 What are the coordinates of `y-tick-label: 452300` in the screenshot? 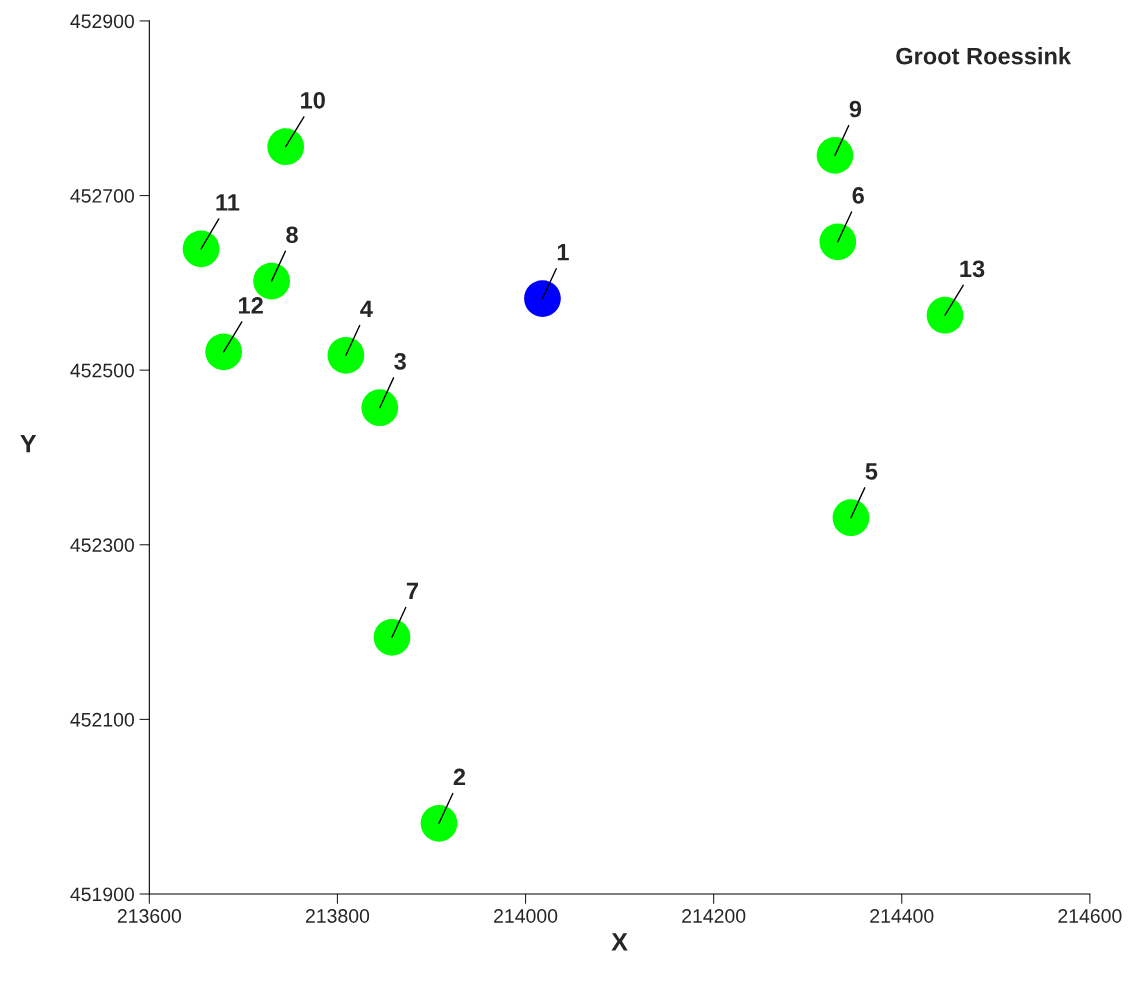 It's located at (102, 545).